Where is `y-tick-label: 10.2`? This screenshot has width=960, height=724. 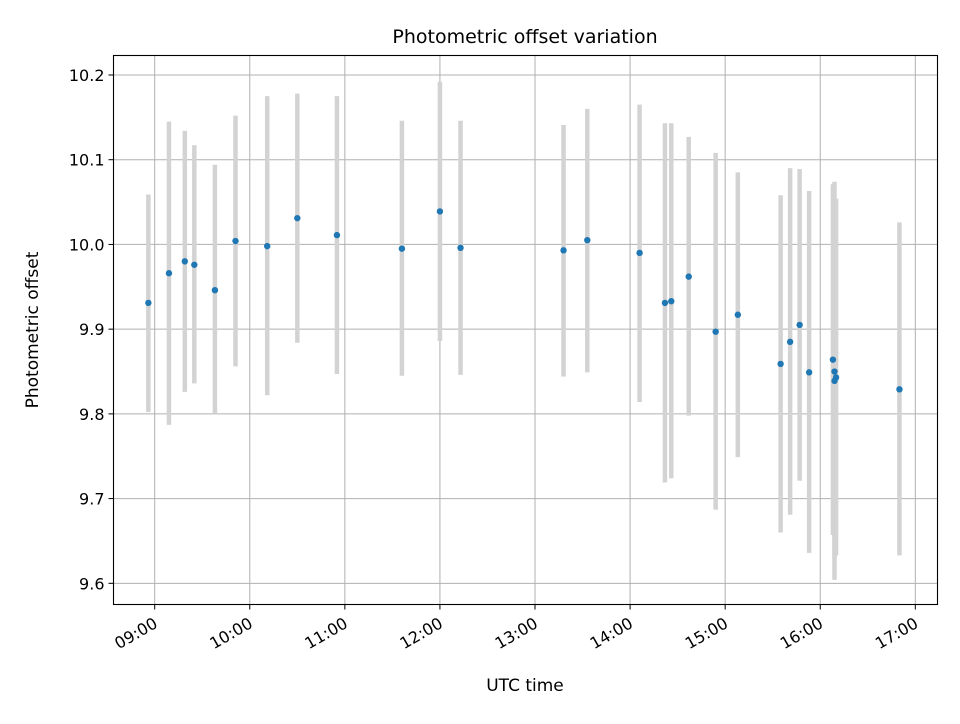 y-tick-label: 10.2 is located at coordinates (87, 75).